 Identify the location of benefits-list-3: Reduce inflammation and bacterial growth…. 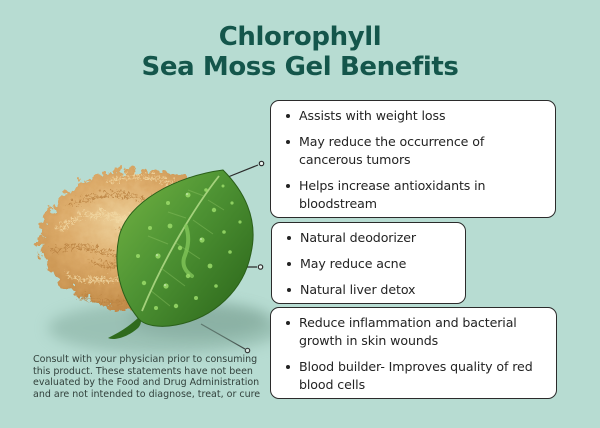
(415, 354).